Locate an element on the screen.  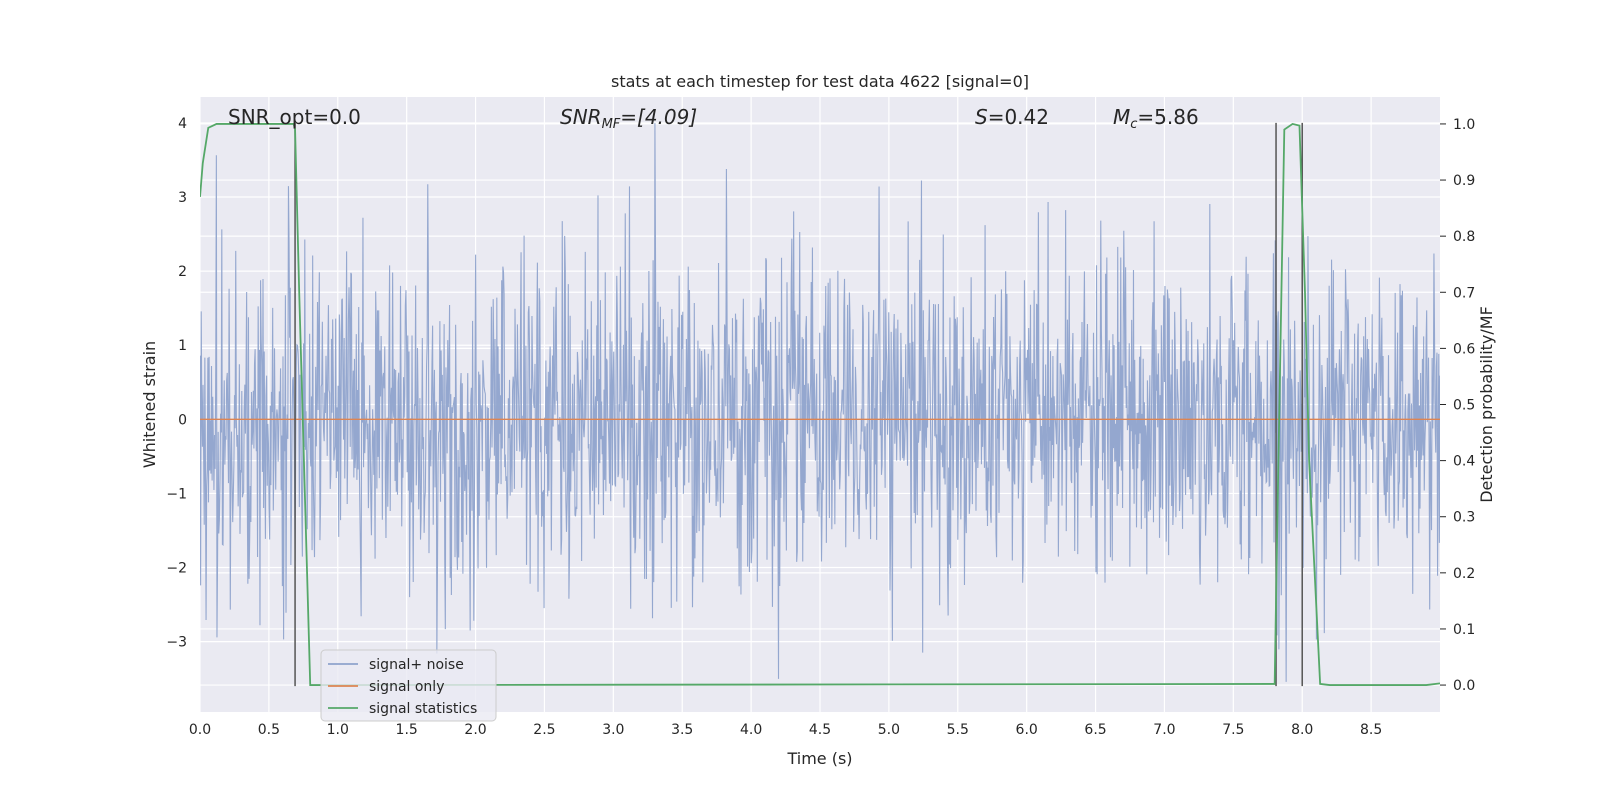
x-tick-label: 8.0 is located at coordinates (1302, 730).